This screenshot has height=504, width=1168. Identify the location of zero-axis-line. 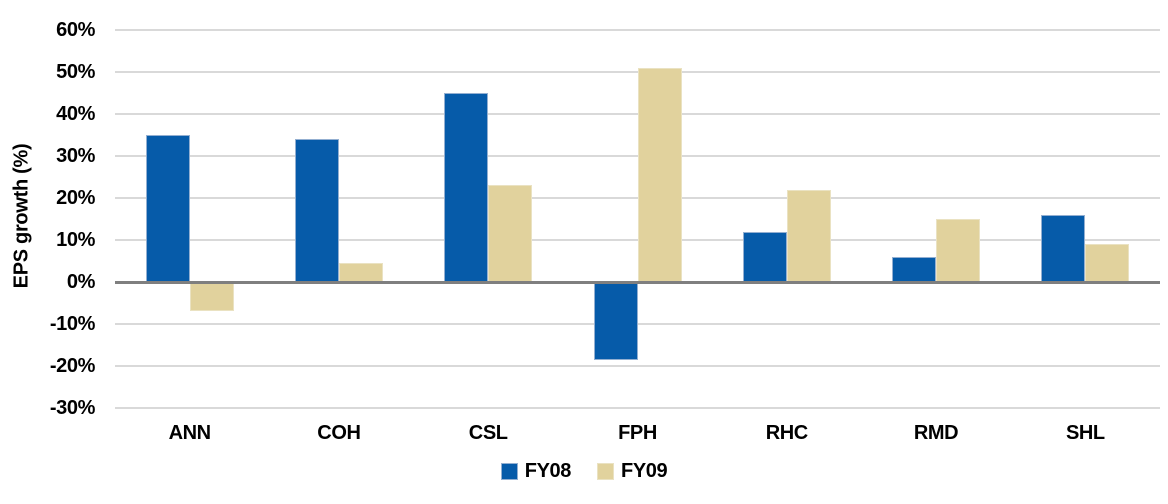
(637, 282).